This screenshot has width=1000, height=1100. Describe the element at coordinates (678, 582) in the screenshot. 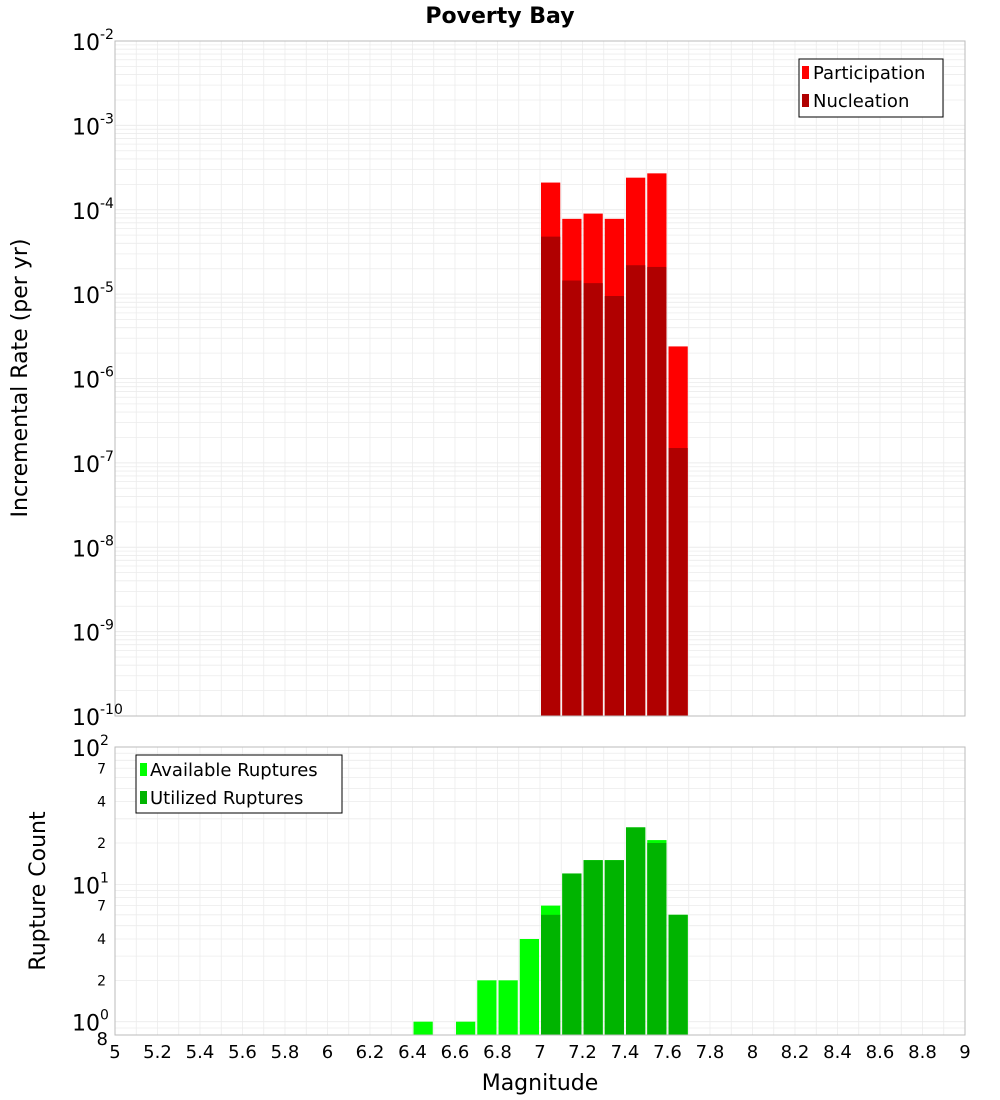

I see `top-bar-nucleation-7.65` at that location.